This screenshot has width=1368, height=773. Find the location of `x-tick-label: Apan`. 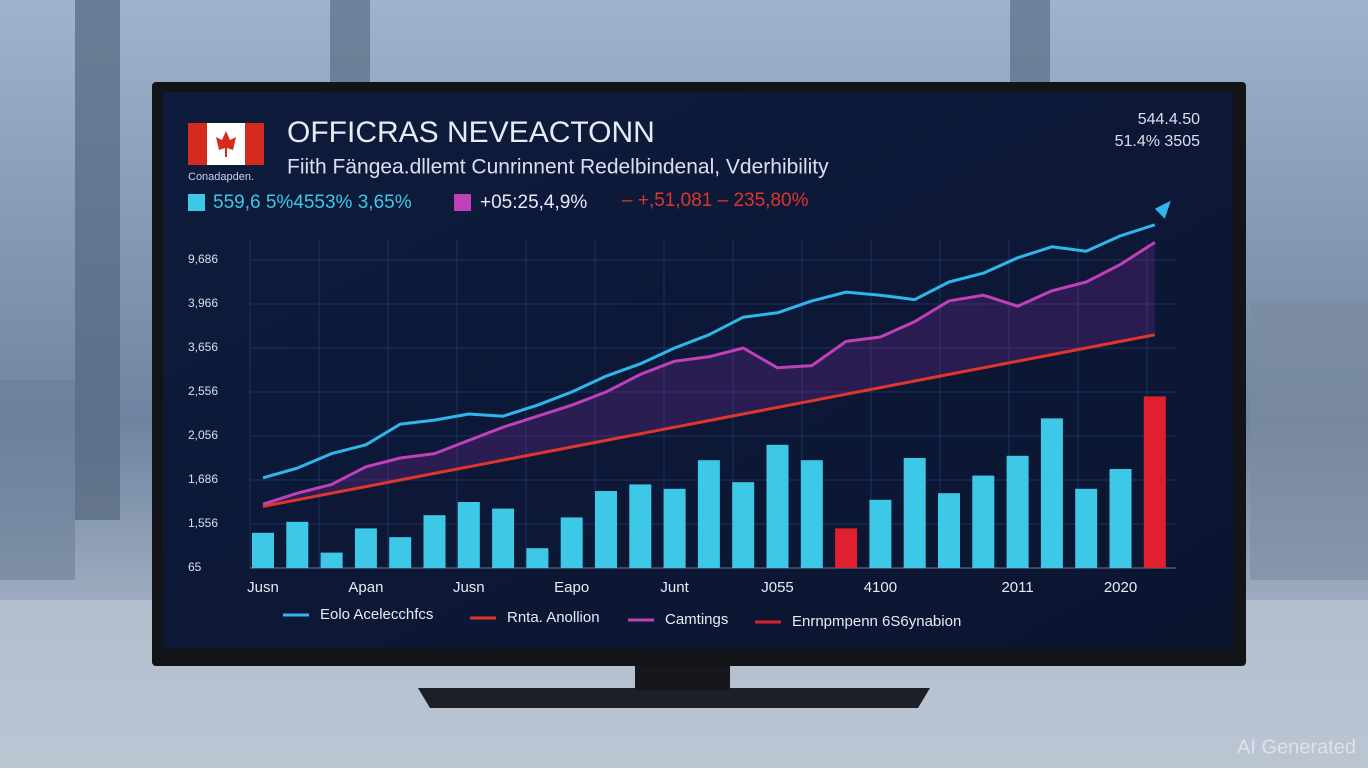

x-tick-label: Apan is located at coordinates (365, 587).